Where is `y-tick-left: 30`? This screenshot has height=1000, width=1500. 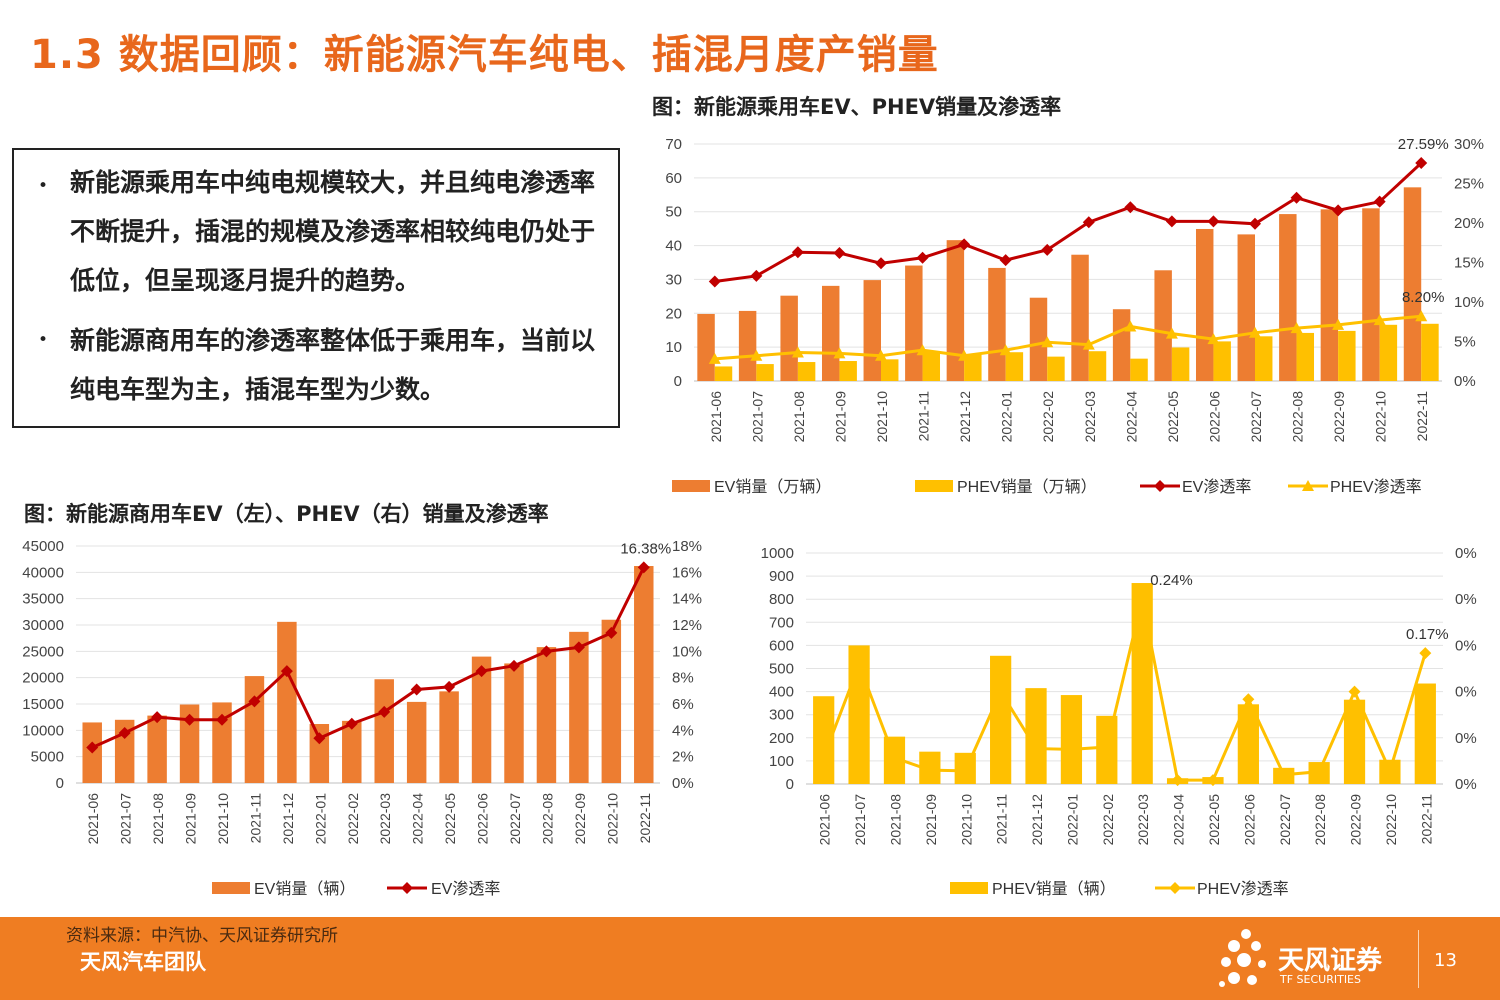
y-tick-left: 30 is located at coordinates (673, 279).